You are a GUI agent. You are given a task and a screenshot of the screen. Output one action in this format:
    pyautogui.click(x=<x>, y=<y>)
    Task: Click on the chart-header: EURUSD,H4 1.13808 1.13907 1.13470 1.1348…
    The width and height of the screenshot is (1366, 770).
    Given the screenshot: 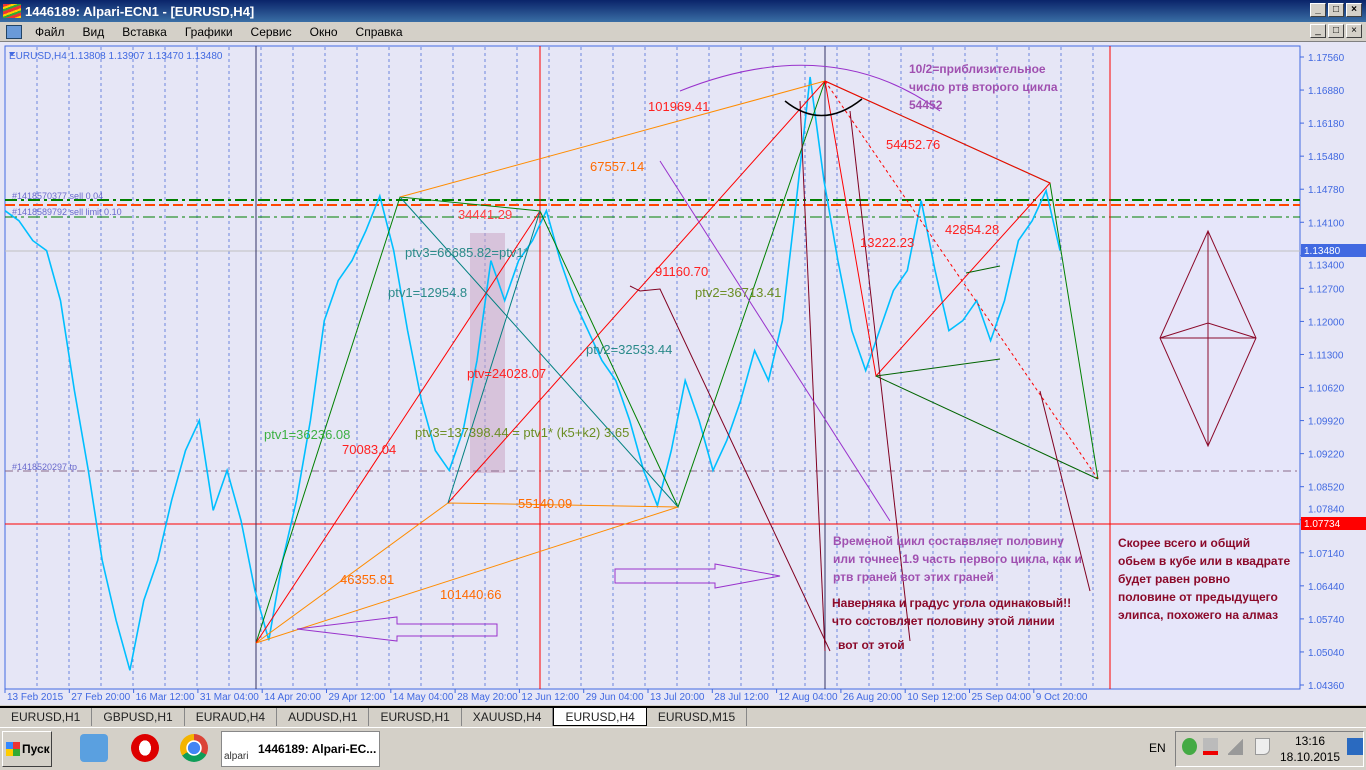 What is the action you would take?
    pyautogui.click(x=116, y=56)
    